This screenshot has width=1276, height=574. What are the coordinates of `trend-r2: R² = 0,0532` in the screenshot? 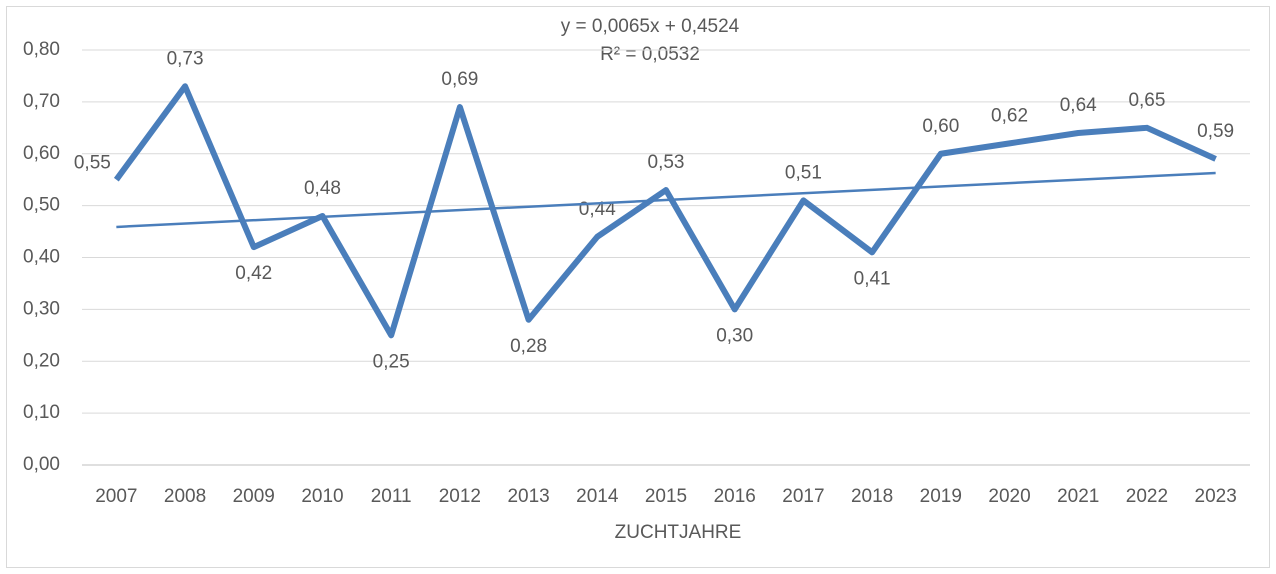 It's located at (650, 54).